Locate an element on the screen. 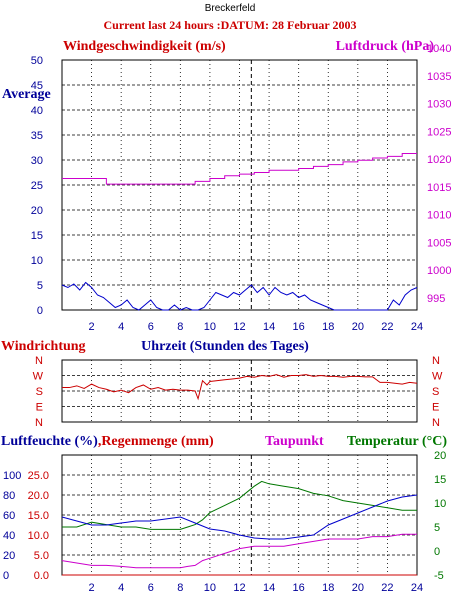 The width and height of the screenshot is (461, 599). panel3-x-tick: 6 is located at coordinates (151, 588).